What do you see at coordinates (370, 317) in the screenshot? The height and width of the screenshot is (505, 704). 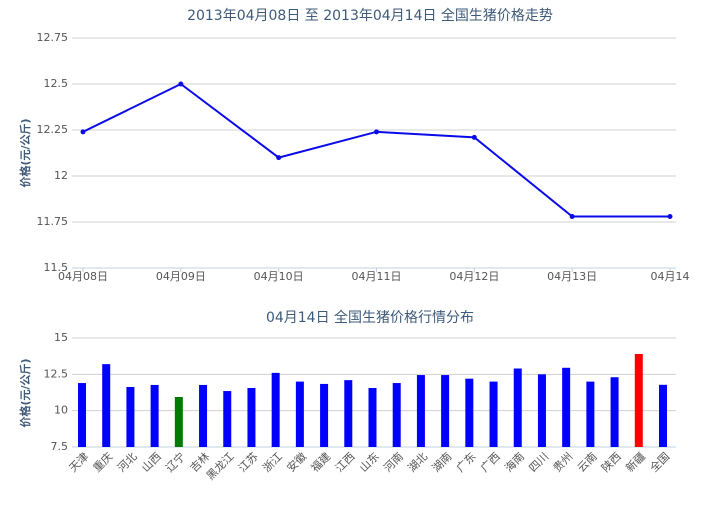 I see `chart-title: 04月14日 全国生猪价格行情分布` at bounding box center [370, 317].